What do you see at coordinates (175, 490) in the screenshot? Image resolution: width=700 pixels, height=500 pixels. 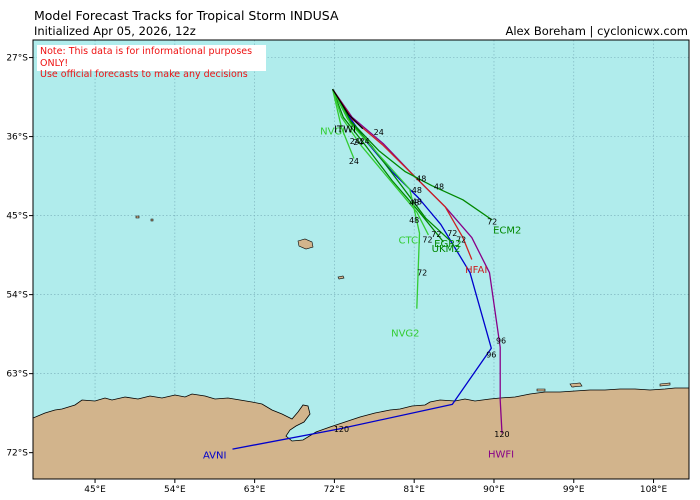 I see `lon-tick-label: 54°E` at bounding box center [175, 490].